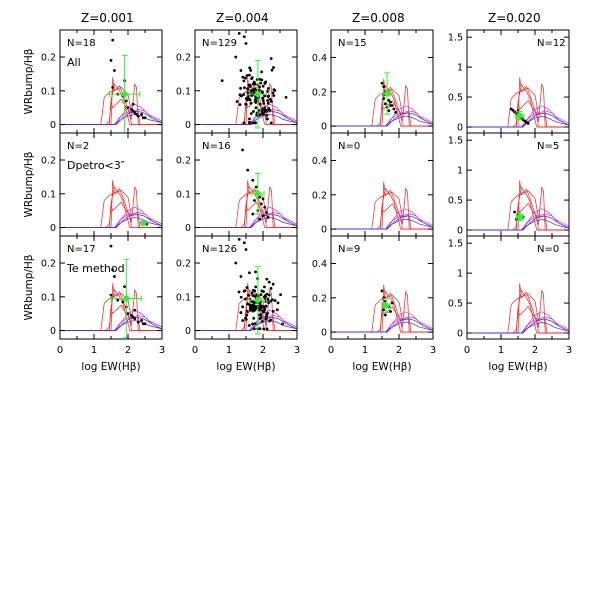 The image size is (598, 598). What do you see at coordinates (237, 184) in the screenshot?
I see `panel-r1-c1: 0 0.1 0.2 N=16` at bounding box center [237, 184].